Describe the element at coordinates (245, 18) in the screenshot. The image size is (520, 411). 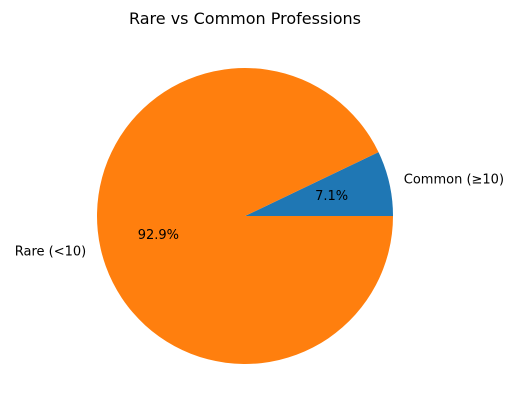
I see `chart-title: Rare vs Common Professions` at that location.